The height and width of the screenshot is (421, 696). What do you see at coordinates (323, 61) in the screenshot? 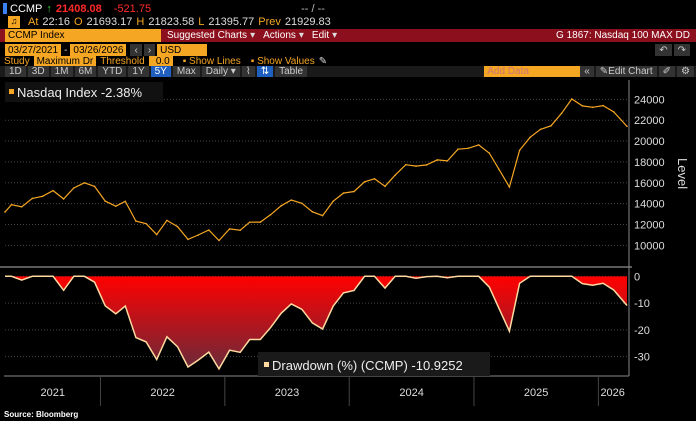
I see `pencil-icon: ✎` at bounding box center [323, 61].